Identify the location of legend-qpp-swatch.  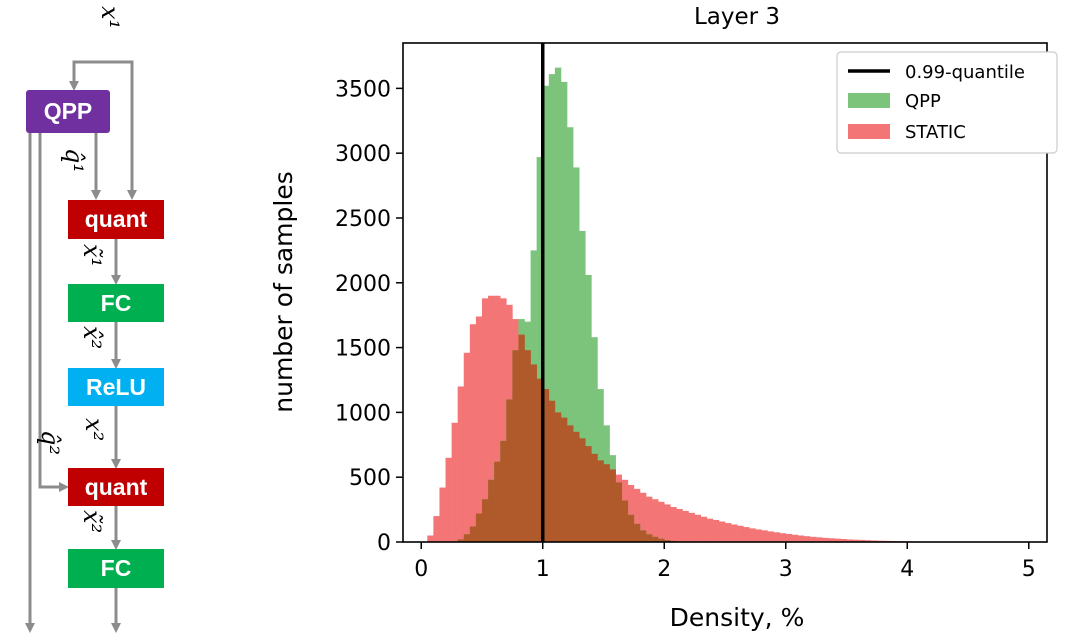
(869, 100).